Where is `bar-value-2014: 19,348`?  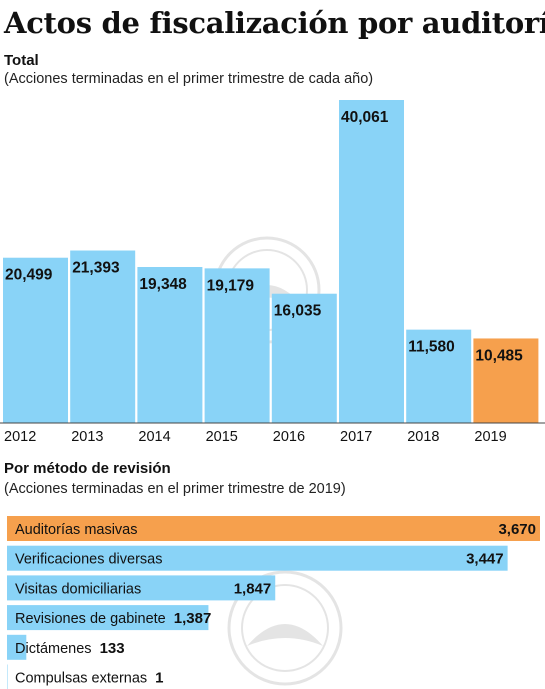 bar-value-2014: 19,348 is located at coordinates (163, 284).